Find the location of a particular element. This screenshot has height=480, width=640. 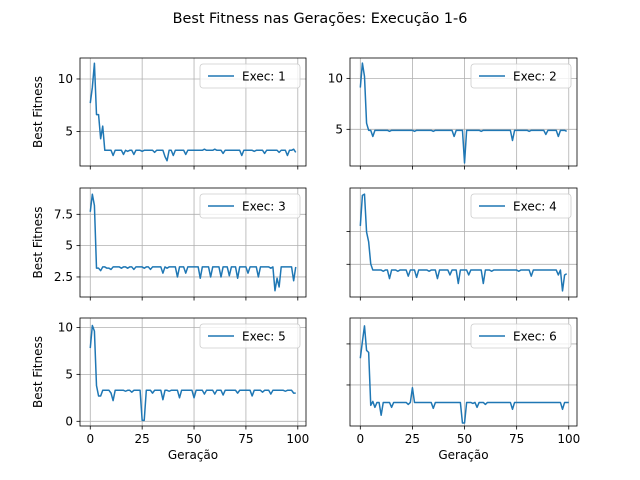

subplot-3: 2.5 5 7.5 Best Fitness Exec: 3 is located at coordinates (169, 244).